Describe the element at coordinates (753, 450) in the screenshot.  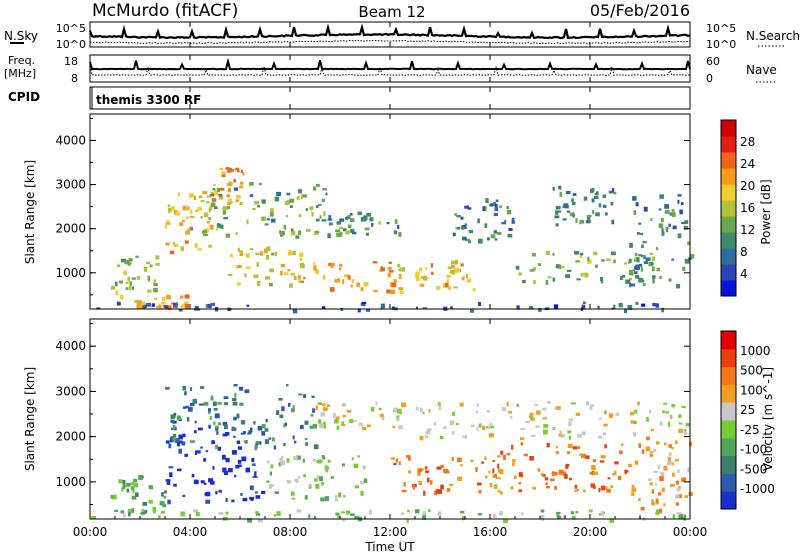
I see `colorbar-tick-label: -100` at that location.